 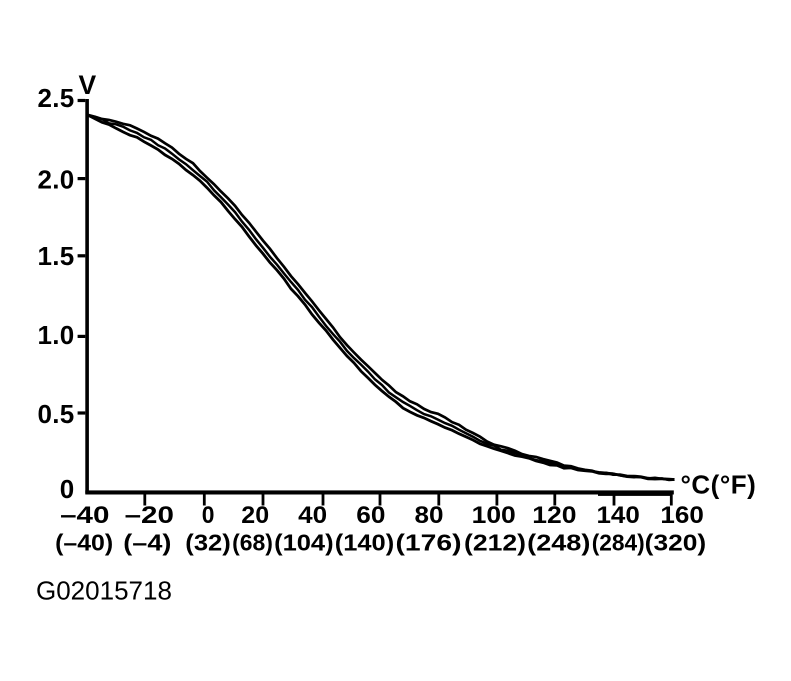 I want to click on svg-text: (212), so click(x=495, y=543).